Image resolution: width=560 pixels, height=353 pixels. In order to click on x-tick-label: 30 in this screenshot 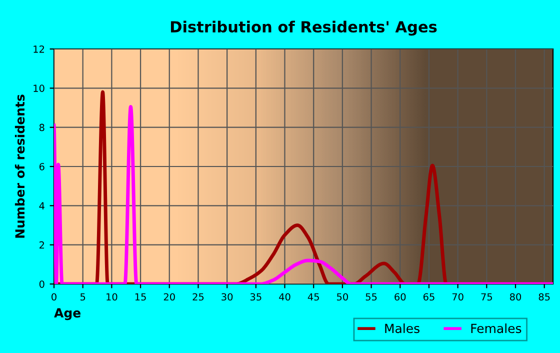, I will do `click(227, 297)`.